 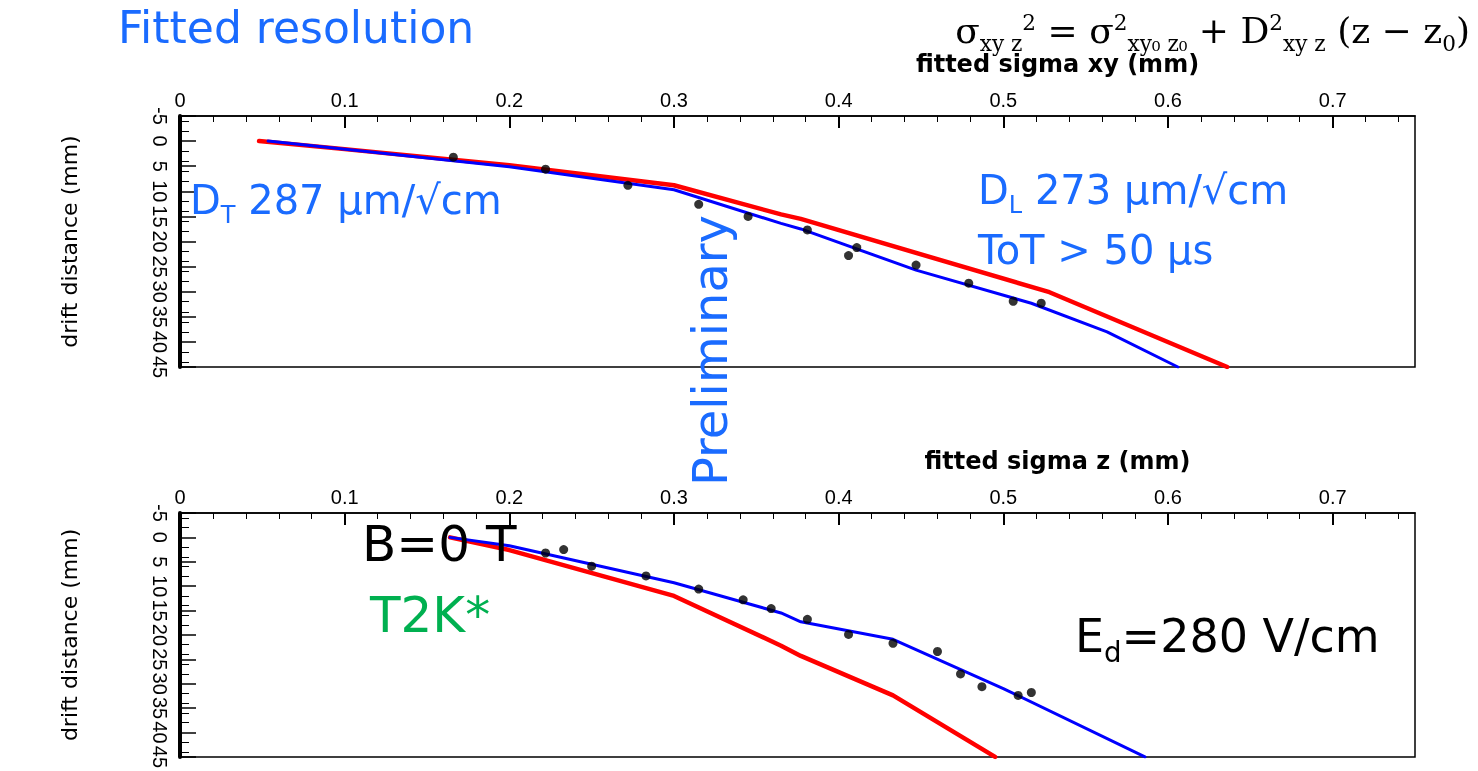 What do you see at coordinates (1227, 639) in the screenshot?
I see `annotation: E$_{d}$=280 V/cm` at bounding box center [1227, 639].